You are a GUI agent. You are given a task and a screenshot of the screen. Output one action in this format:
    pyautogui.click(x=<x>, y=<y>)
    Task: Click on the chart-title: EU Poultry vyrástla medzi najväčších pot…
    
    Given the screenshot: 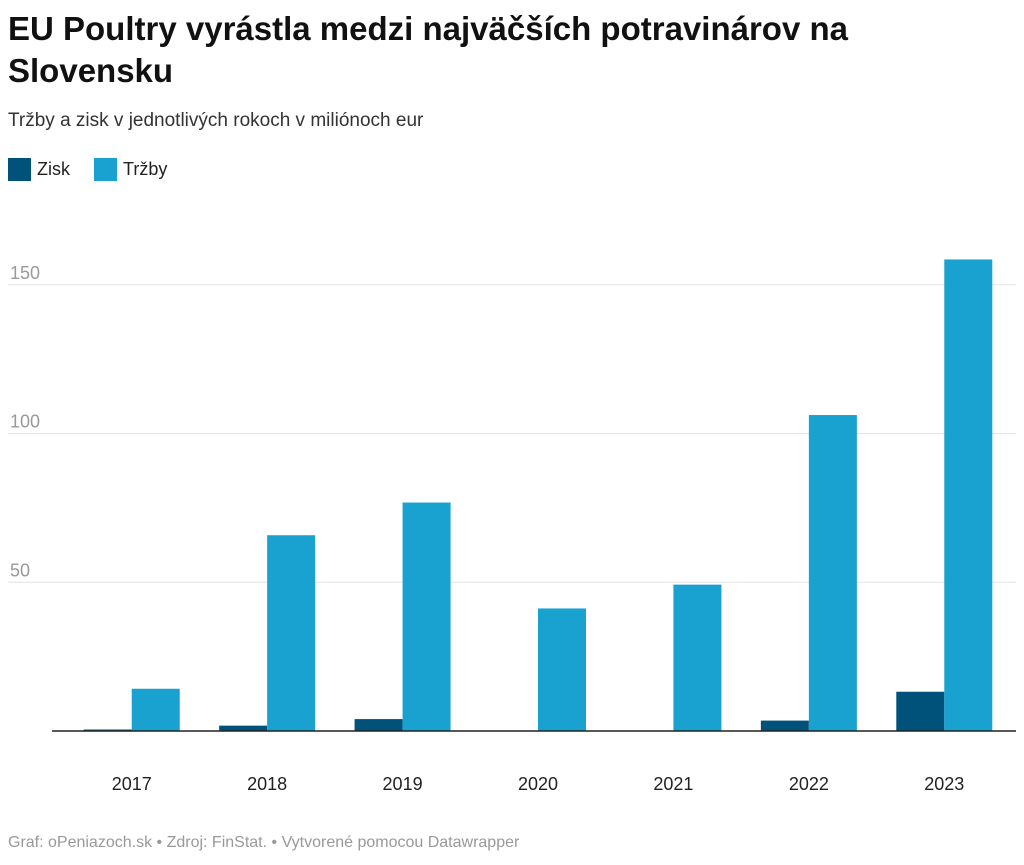 What is the action you would take?
    pyautogui.click(x=428, y=49)
    